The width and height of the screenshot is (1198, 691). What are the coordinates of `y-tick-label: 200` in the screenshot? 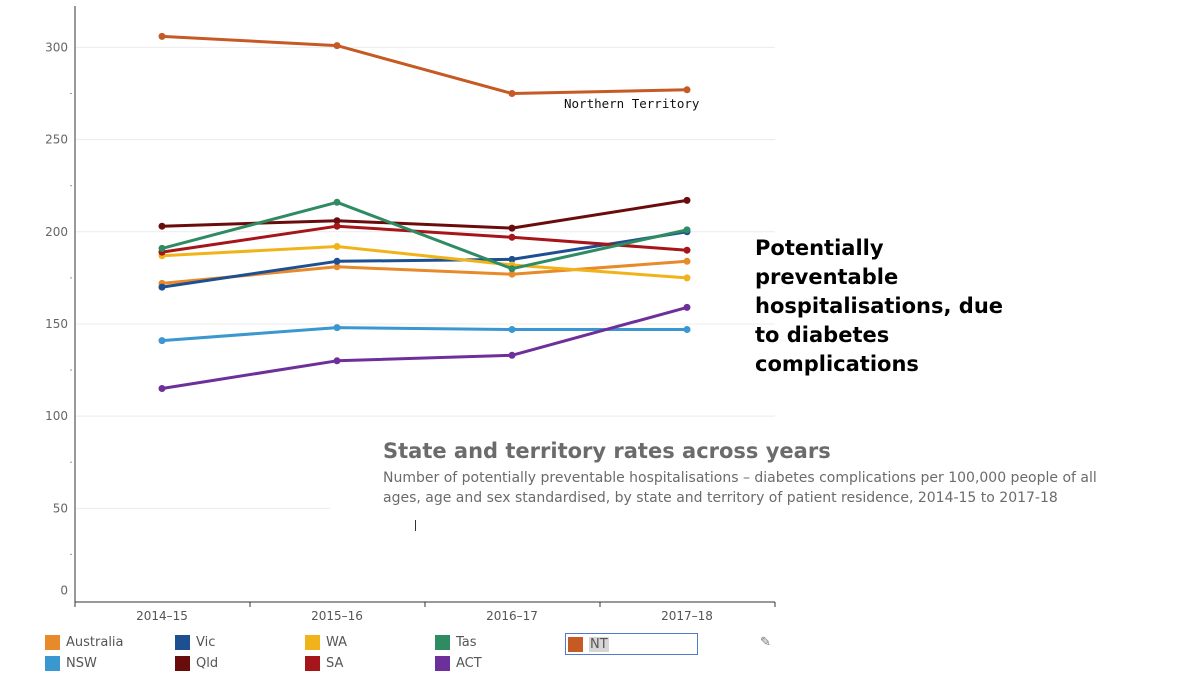 It's located at (56, 232).